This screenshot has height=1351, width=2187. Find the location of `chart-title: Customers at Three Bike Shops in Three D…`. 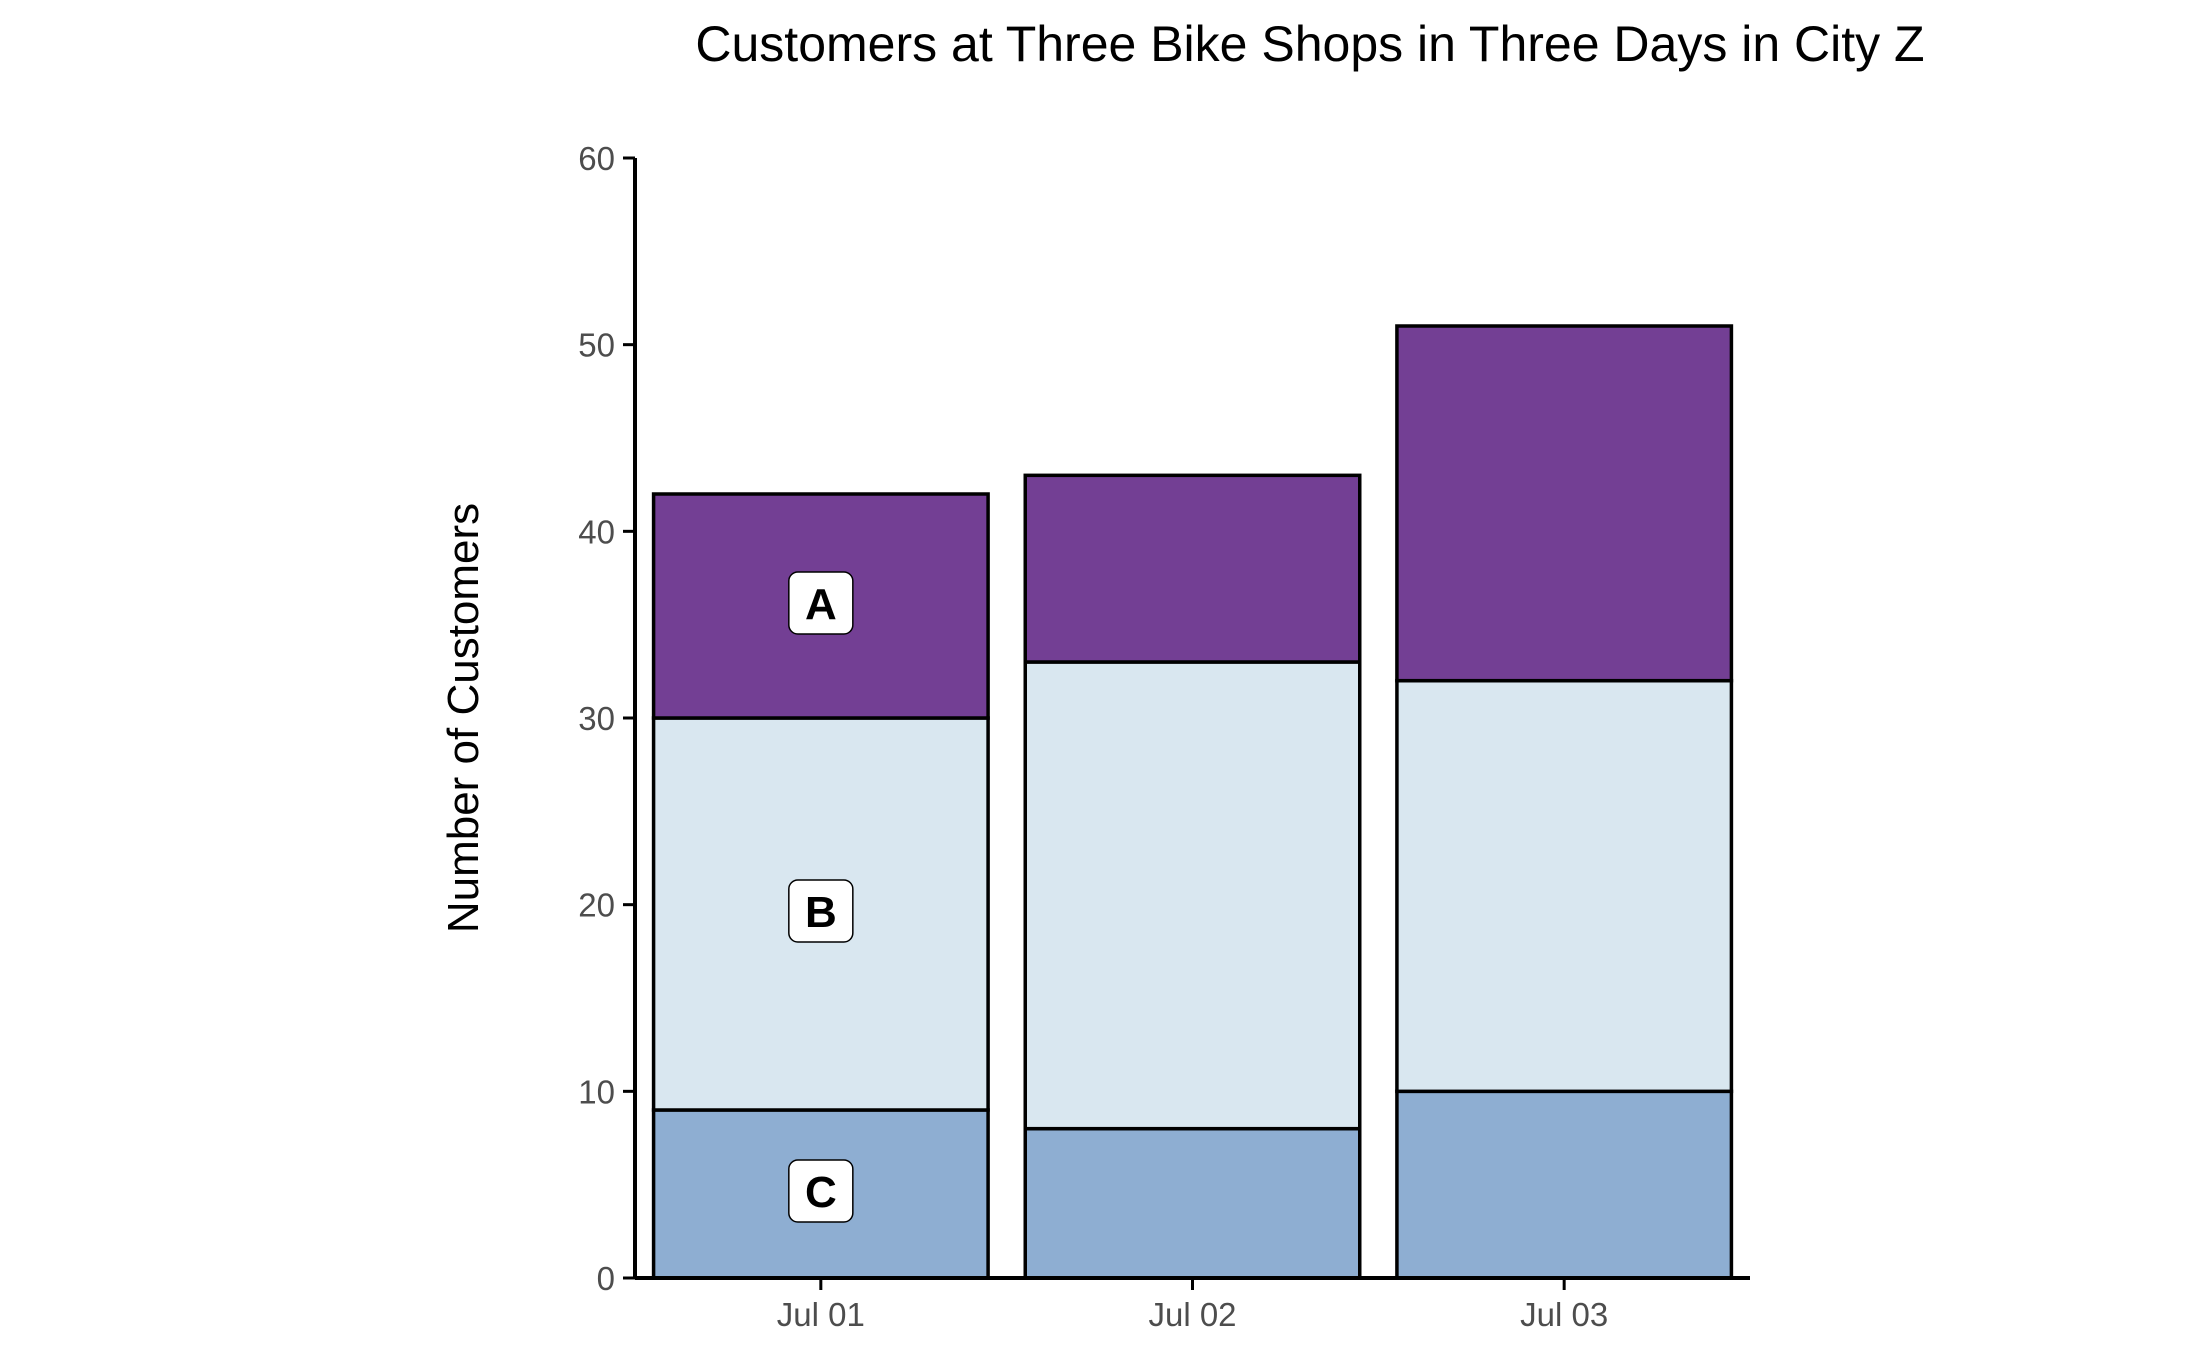

chart-title: Customers at Three Bike Shops in Three D… is located at coordinates (1309, 44).